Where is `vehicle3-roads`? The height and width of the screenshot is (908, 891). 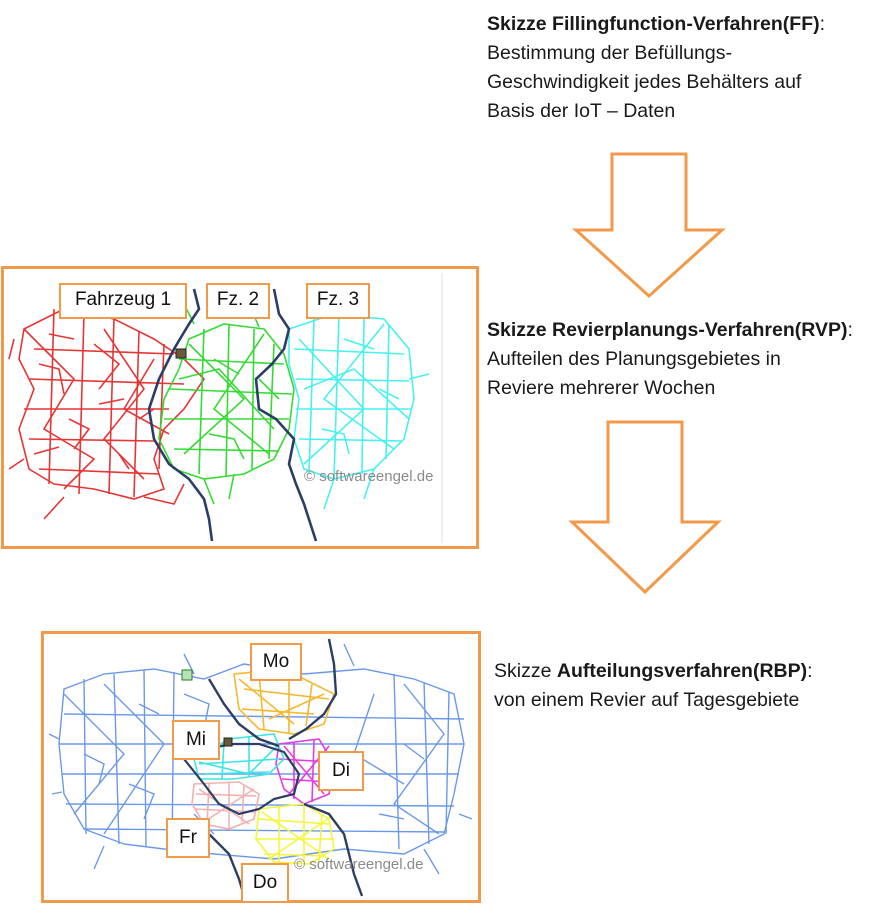 vehicle3-roads is located at coordinates (359, 401).